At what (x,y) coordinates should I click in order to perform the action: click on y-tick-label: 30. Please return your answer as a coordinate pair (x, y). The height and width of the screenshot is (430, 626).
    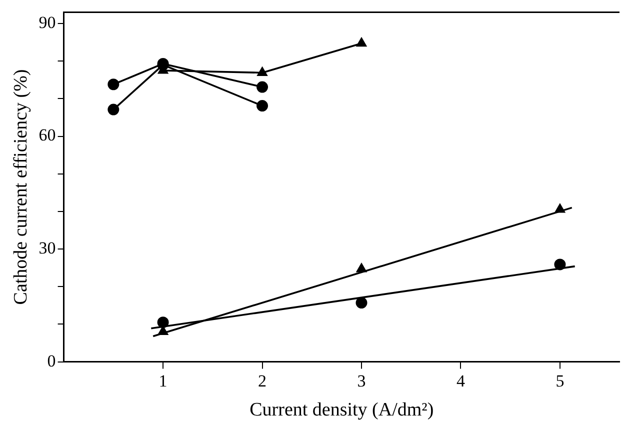
    Looking at the image, I should click on (47, 248).